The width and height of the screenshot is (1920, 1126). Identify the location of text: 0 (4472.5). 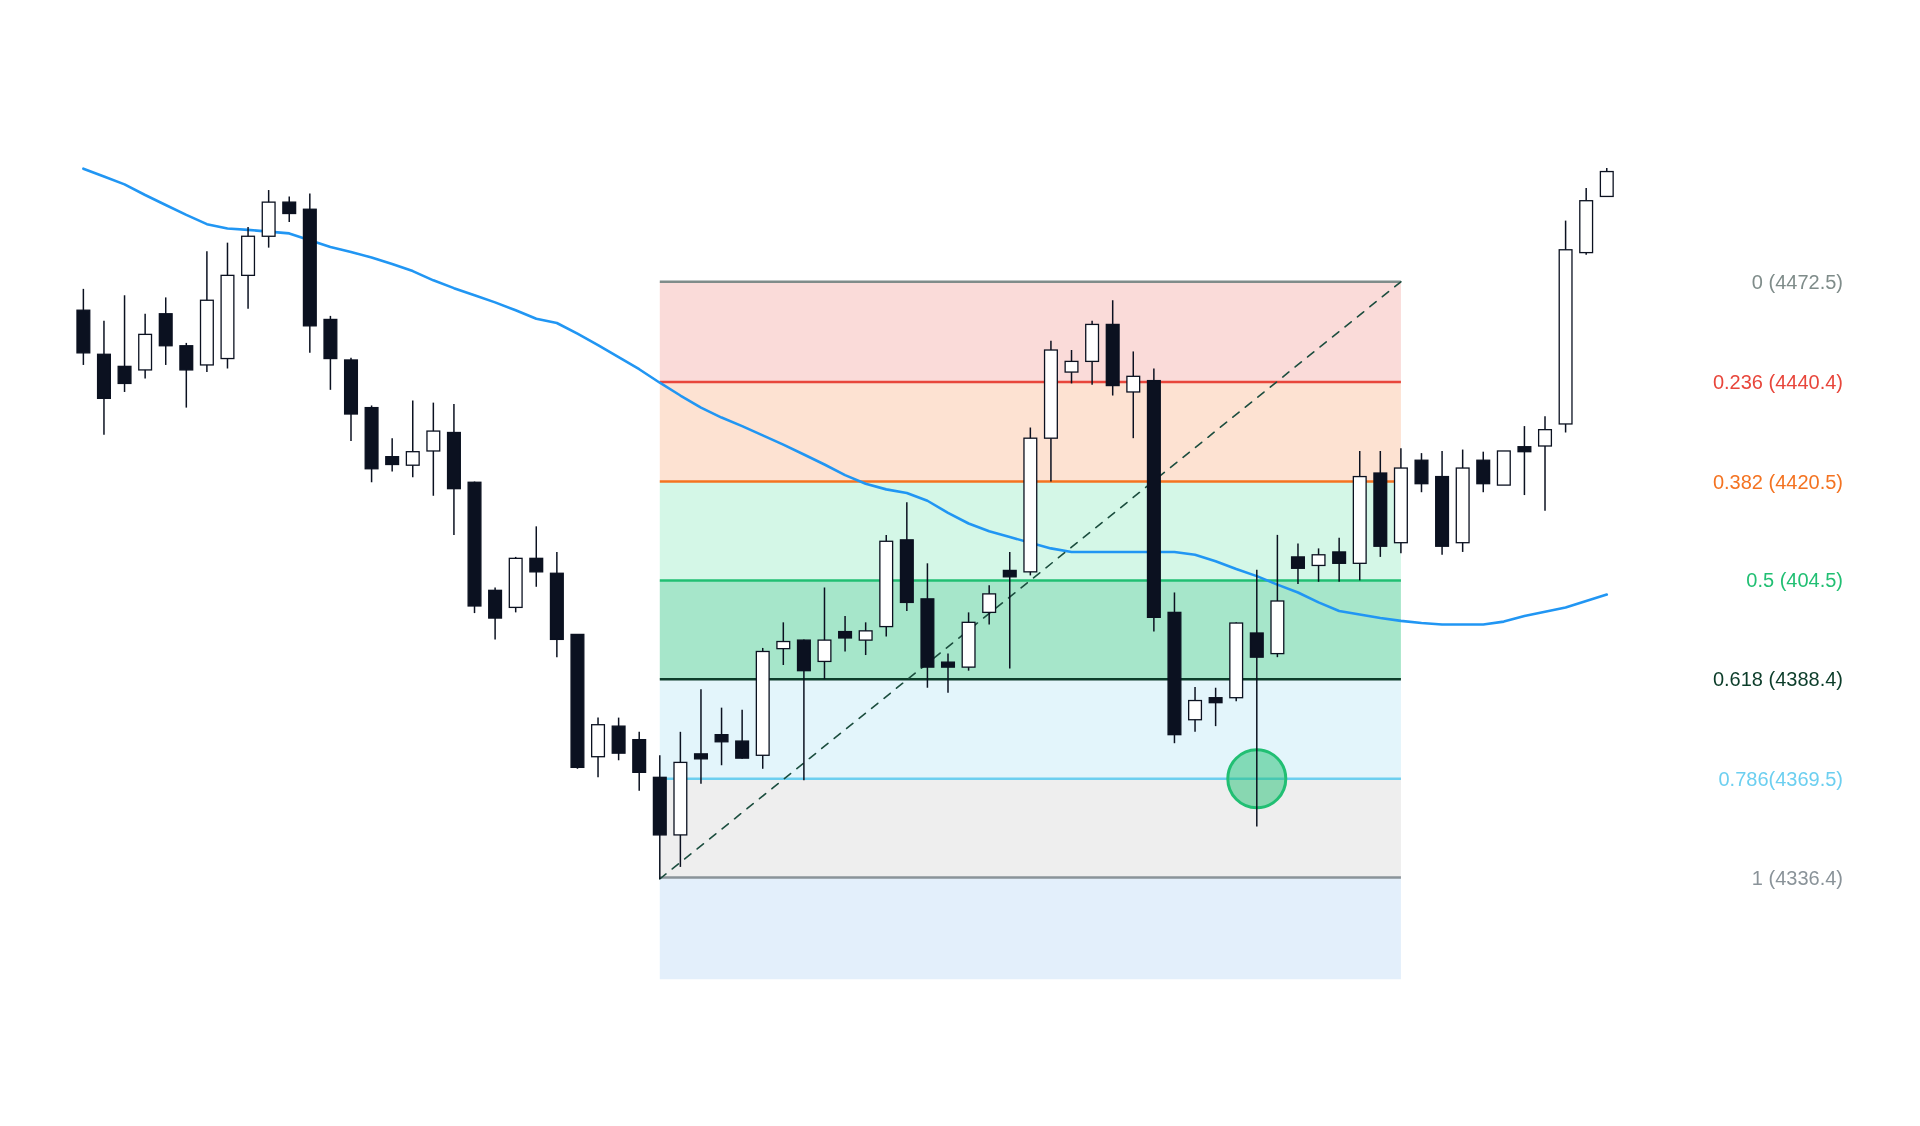
(1797, 281).